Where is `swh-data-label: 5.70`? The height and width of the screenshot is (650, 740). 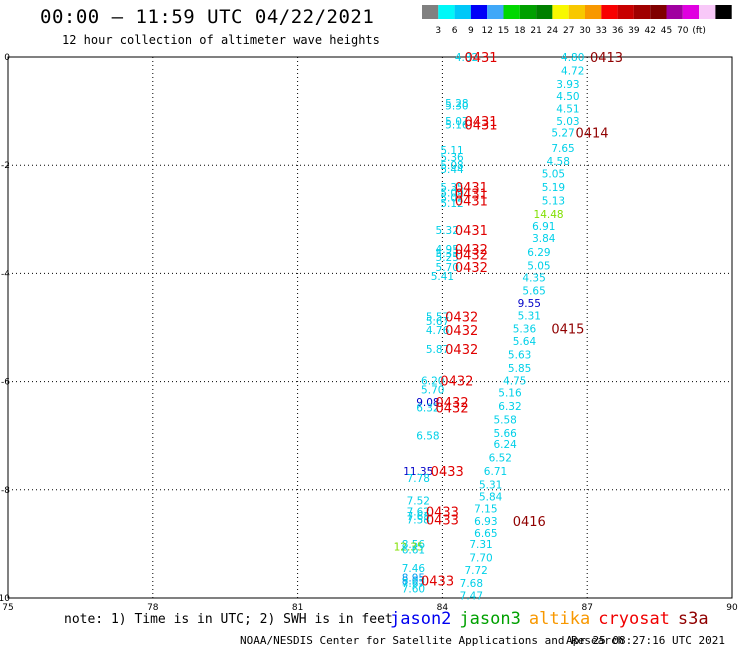 swh-data-label: 5.70 is located at coordinates (447, 268).